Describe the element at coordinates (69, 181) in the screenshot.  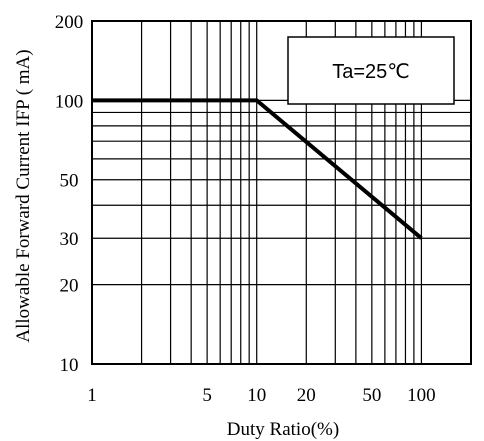
I see `y-tick-label: 50` at that location.